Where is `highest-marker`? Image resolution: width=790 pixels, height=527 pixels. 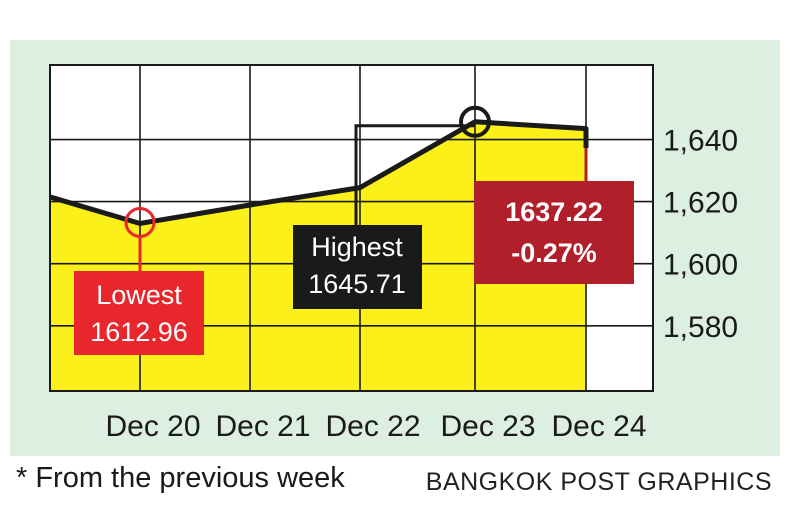
highest-marker is located at coordinates (475, 121).